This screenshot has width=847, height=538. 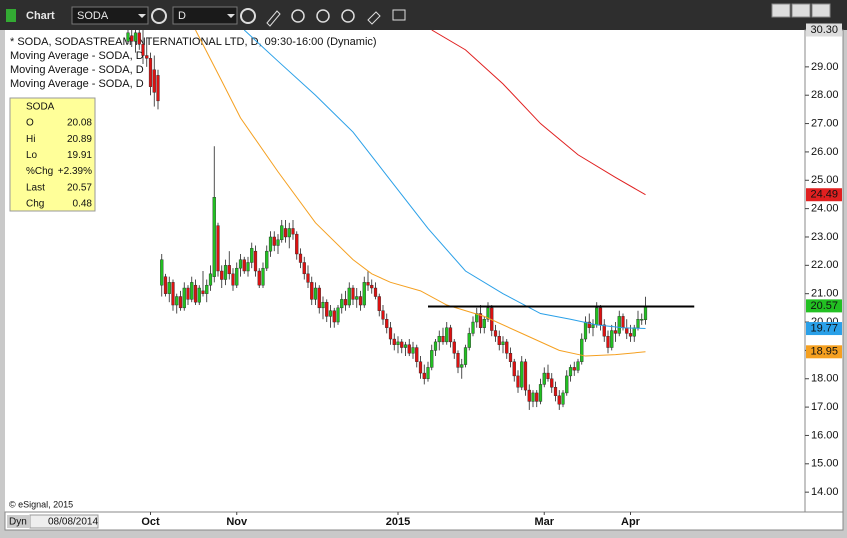 I want to click on y-tick-label: 28.00, so click(x=825, y=95).